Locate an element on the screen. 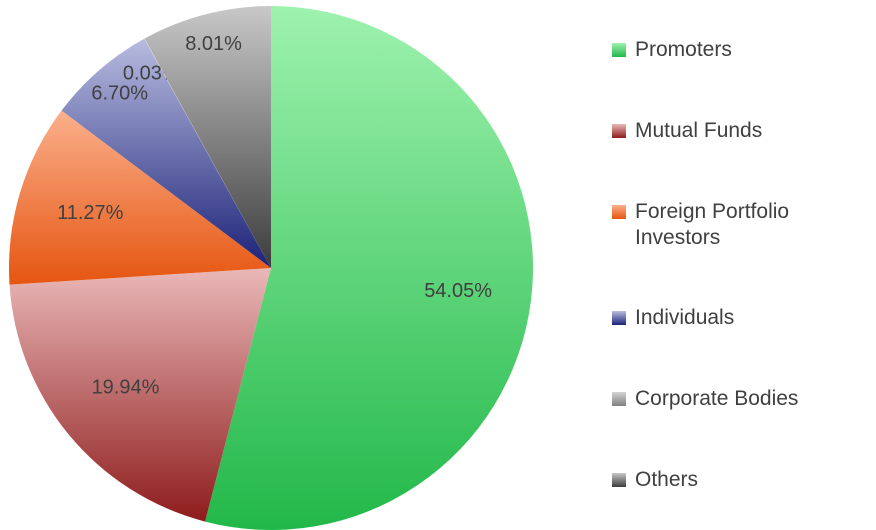  legend-item: Corporate Bodies is located at coordinates (742, 399).